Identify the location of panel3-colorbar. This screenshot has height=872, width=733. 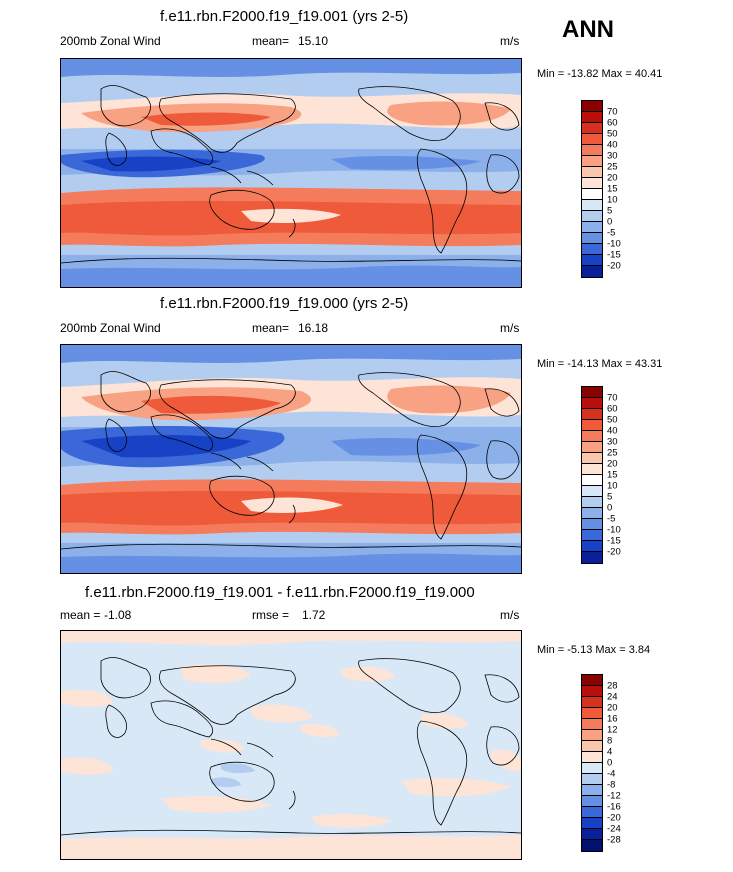
(592, 763).